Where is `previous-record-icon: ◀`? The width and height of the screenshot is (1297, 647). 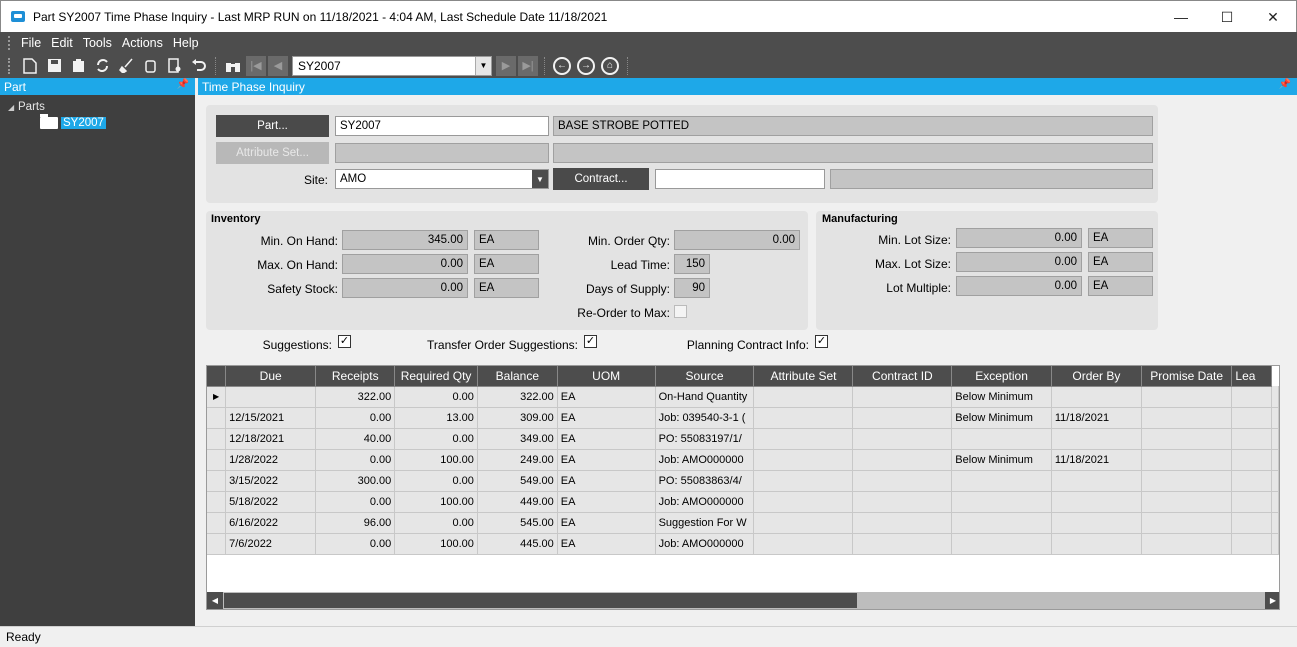
previous-record-icon: ◀ is located at coordinates (278, 65).